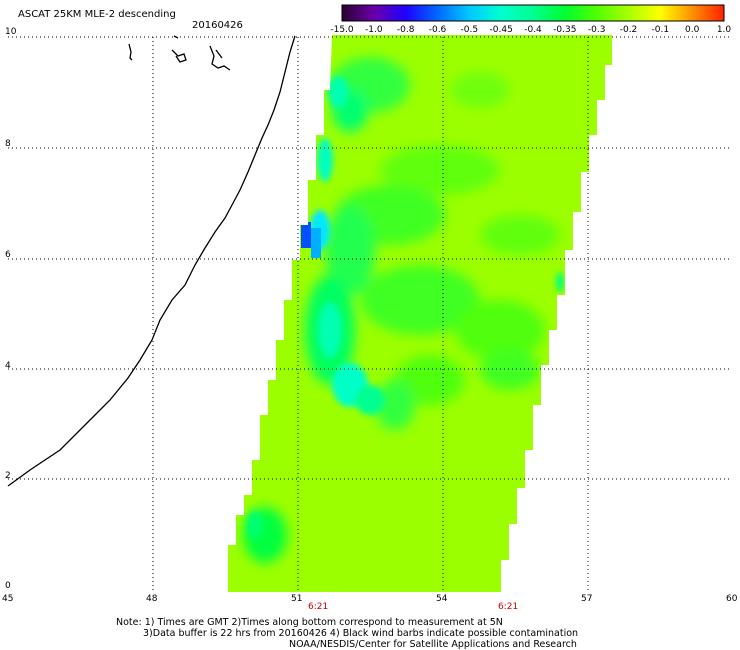  Describe the element at coordinates (469, 30) in the screenshot. I see `colorbar-label: -0.5` at that location.